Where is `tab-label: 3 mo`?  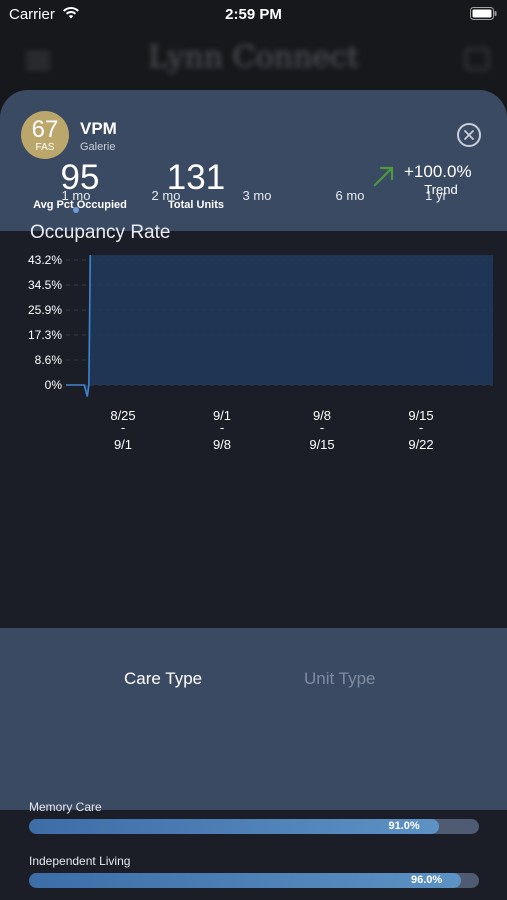
tab-label: 3 mo is located at coordinates (257, 195).